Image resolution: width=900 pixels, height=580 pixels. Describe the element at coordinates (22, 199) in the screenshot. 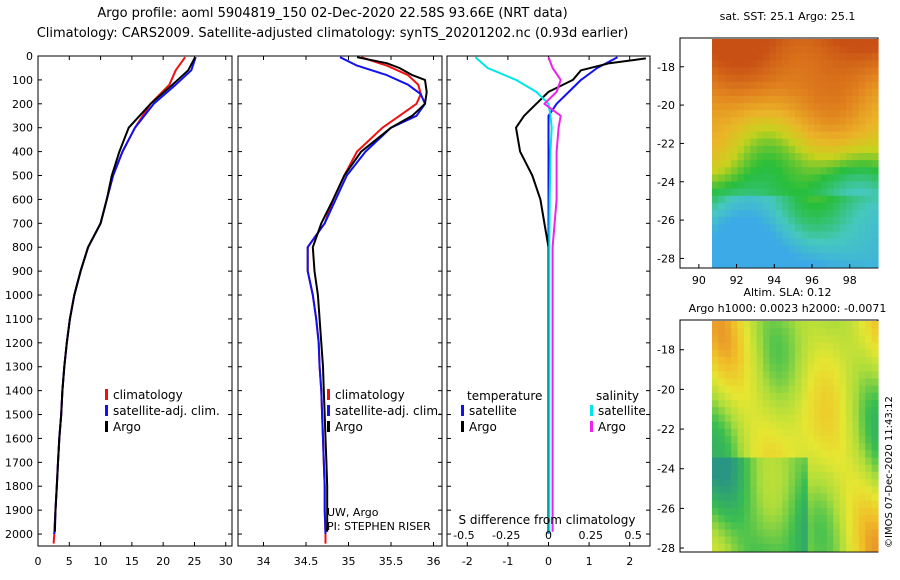

I see `y-tick-label: 600` at that location.